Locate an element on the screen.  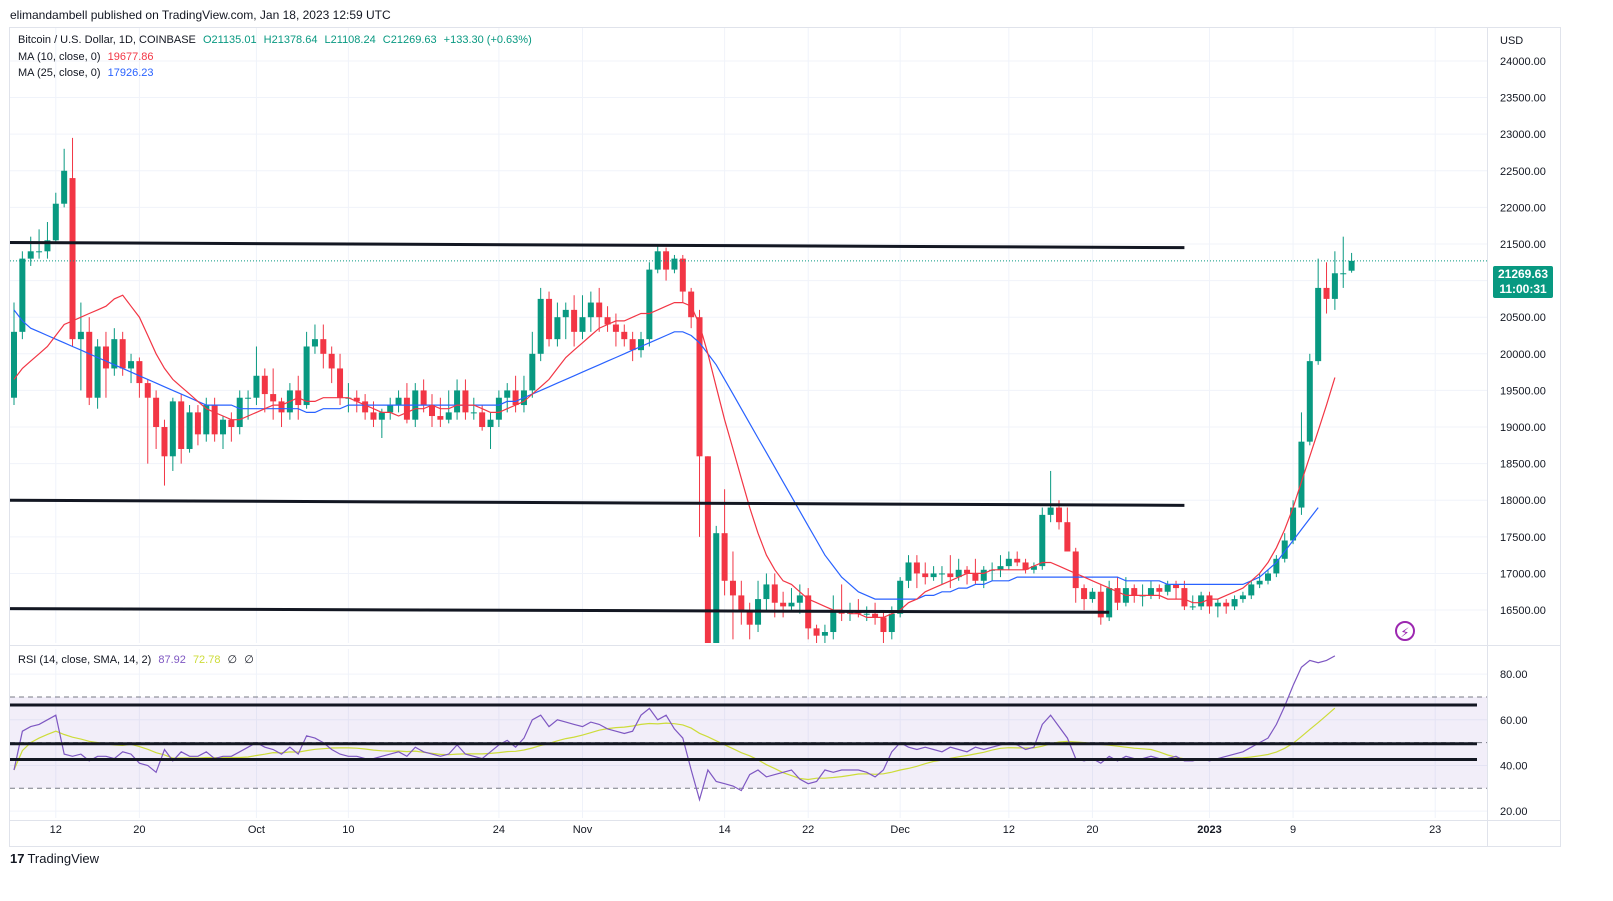
tradingview-logo: 17 TradingView is located at coordinates (54, 858).